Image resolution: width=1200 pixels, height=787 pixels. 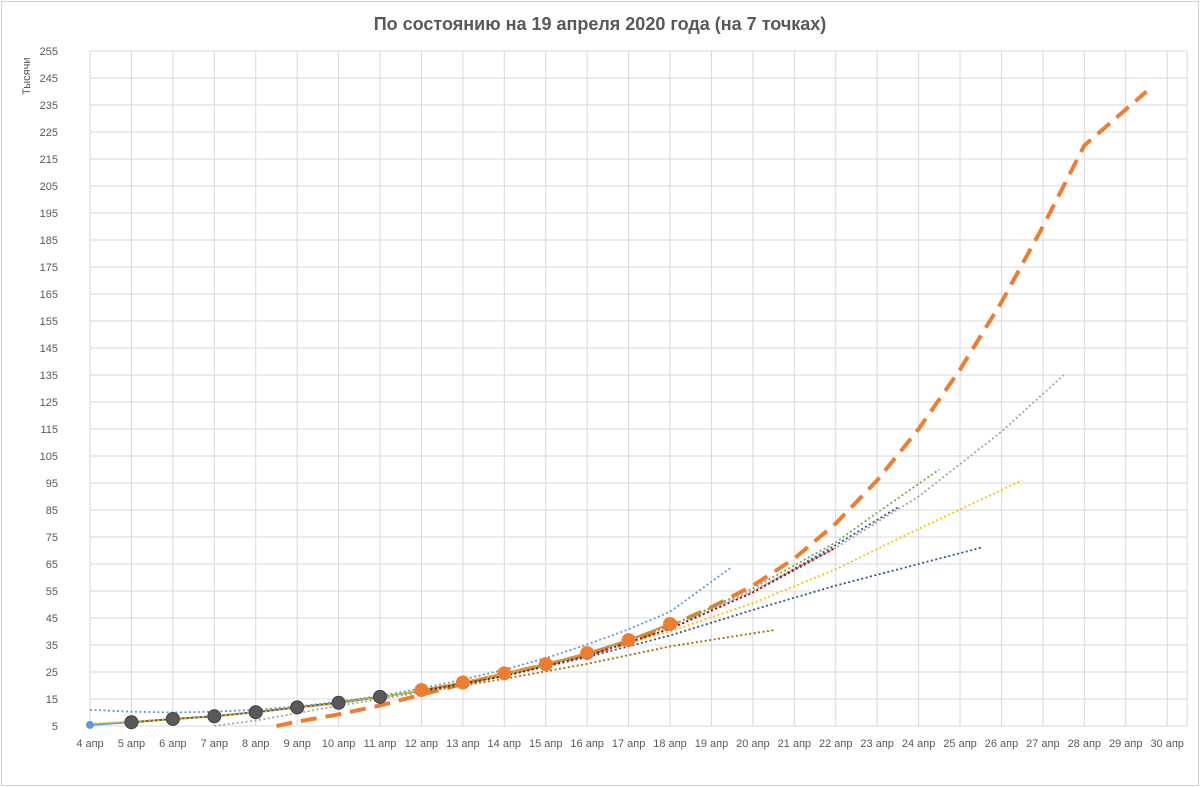 What do you see at coordinates (89, 744) in the screenshot?
I see `x-tick-label: 4 апр` at bounding box center [89, 744].